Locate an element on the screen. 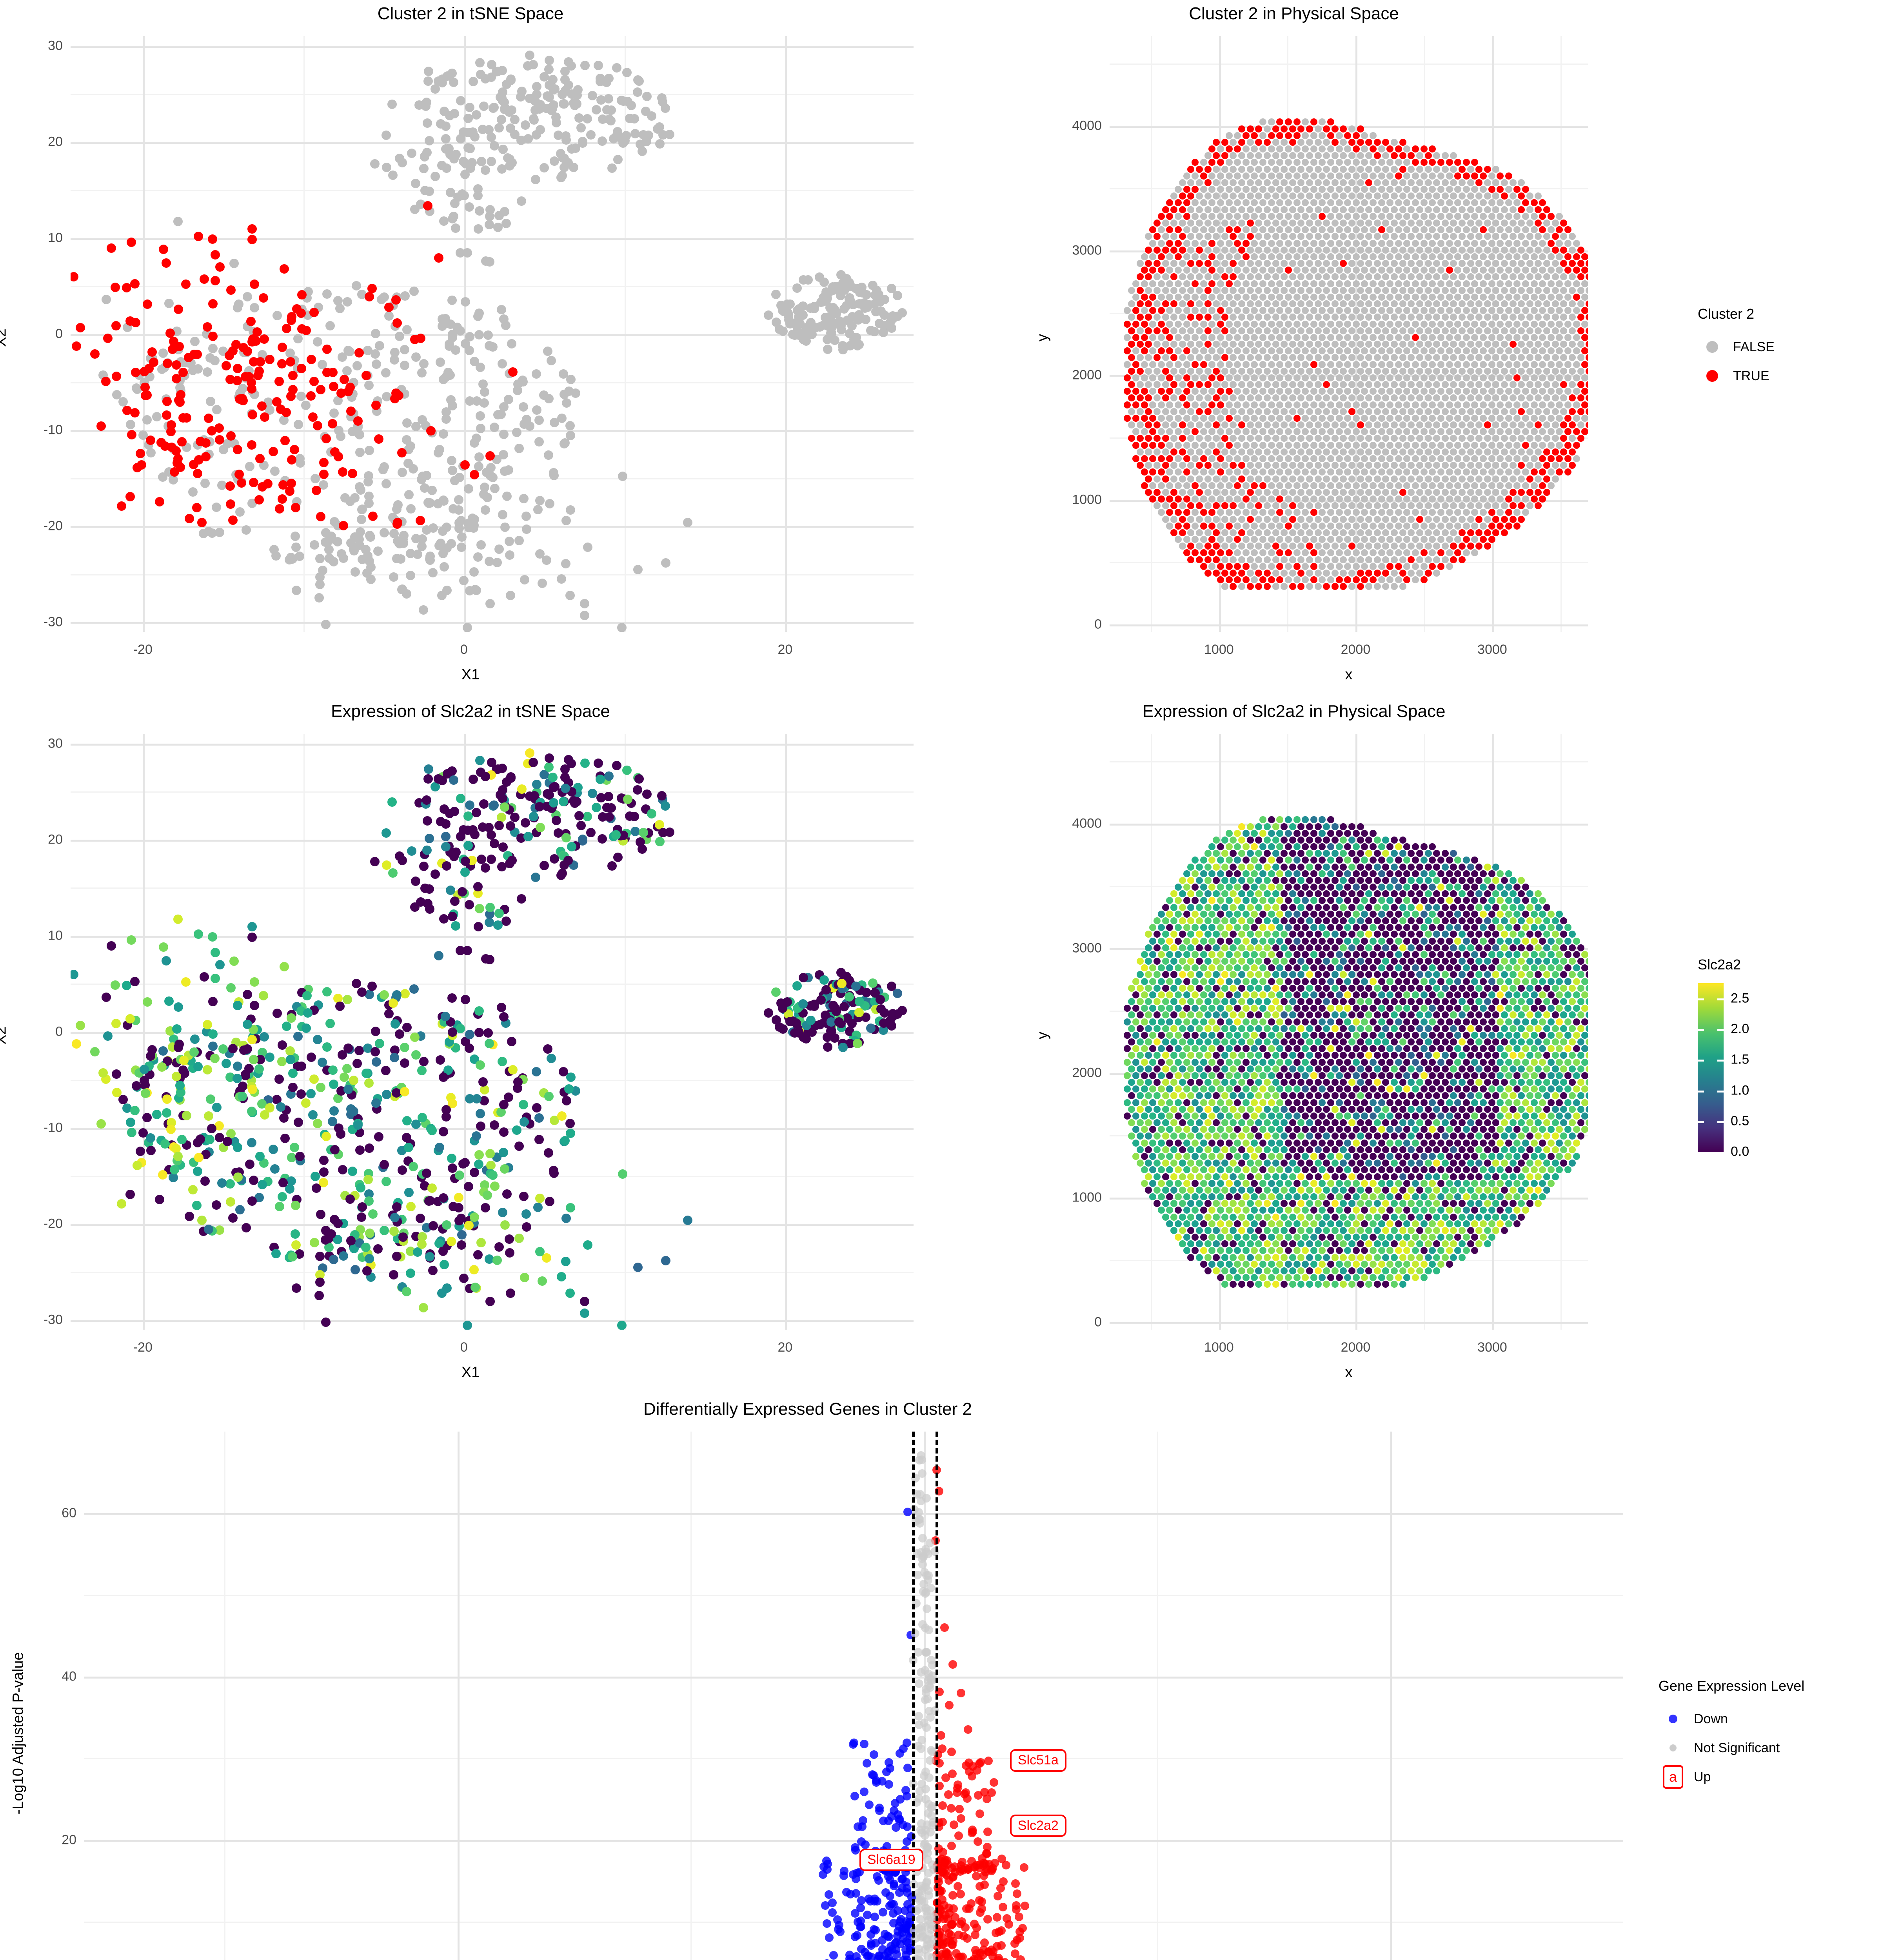 This screenshot has width=1882, height=1960. gridline-major-y is located at coordinates (492, 1321).